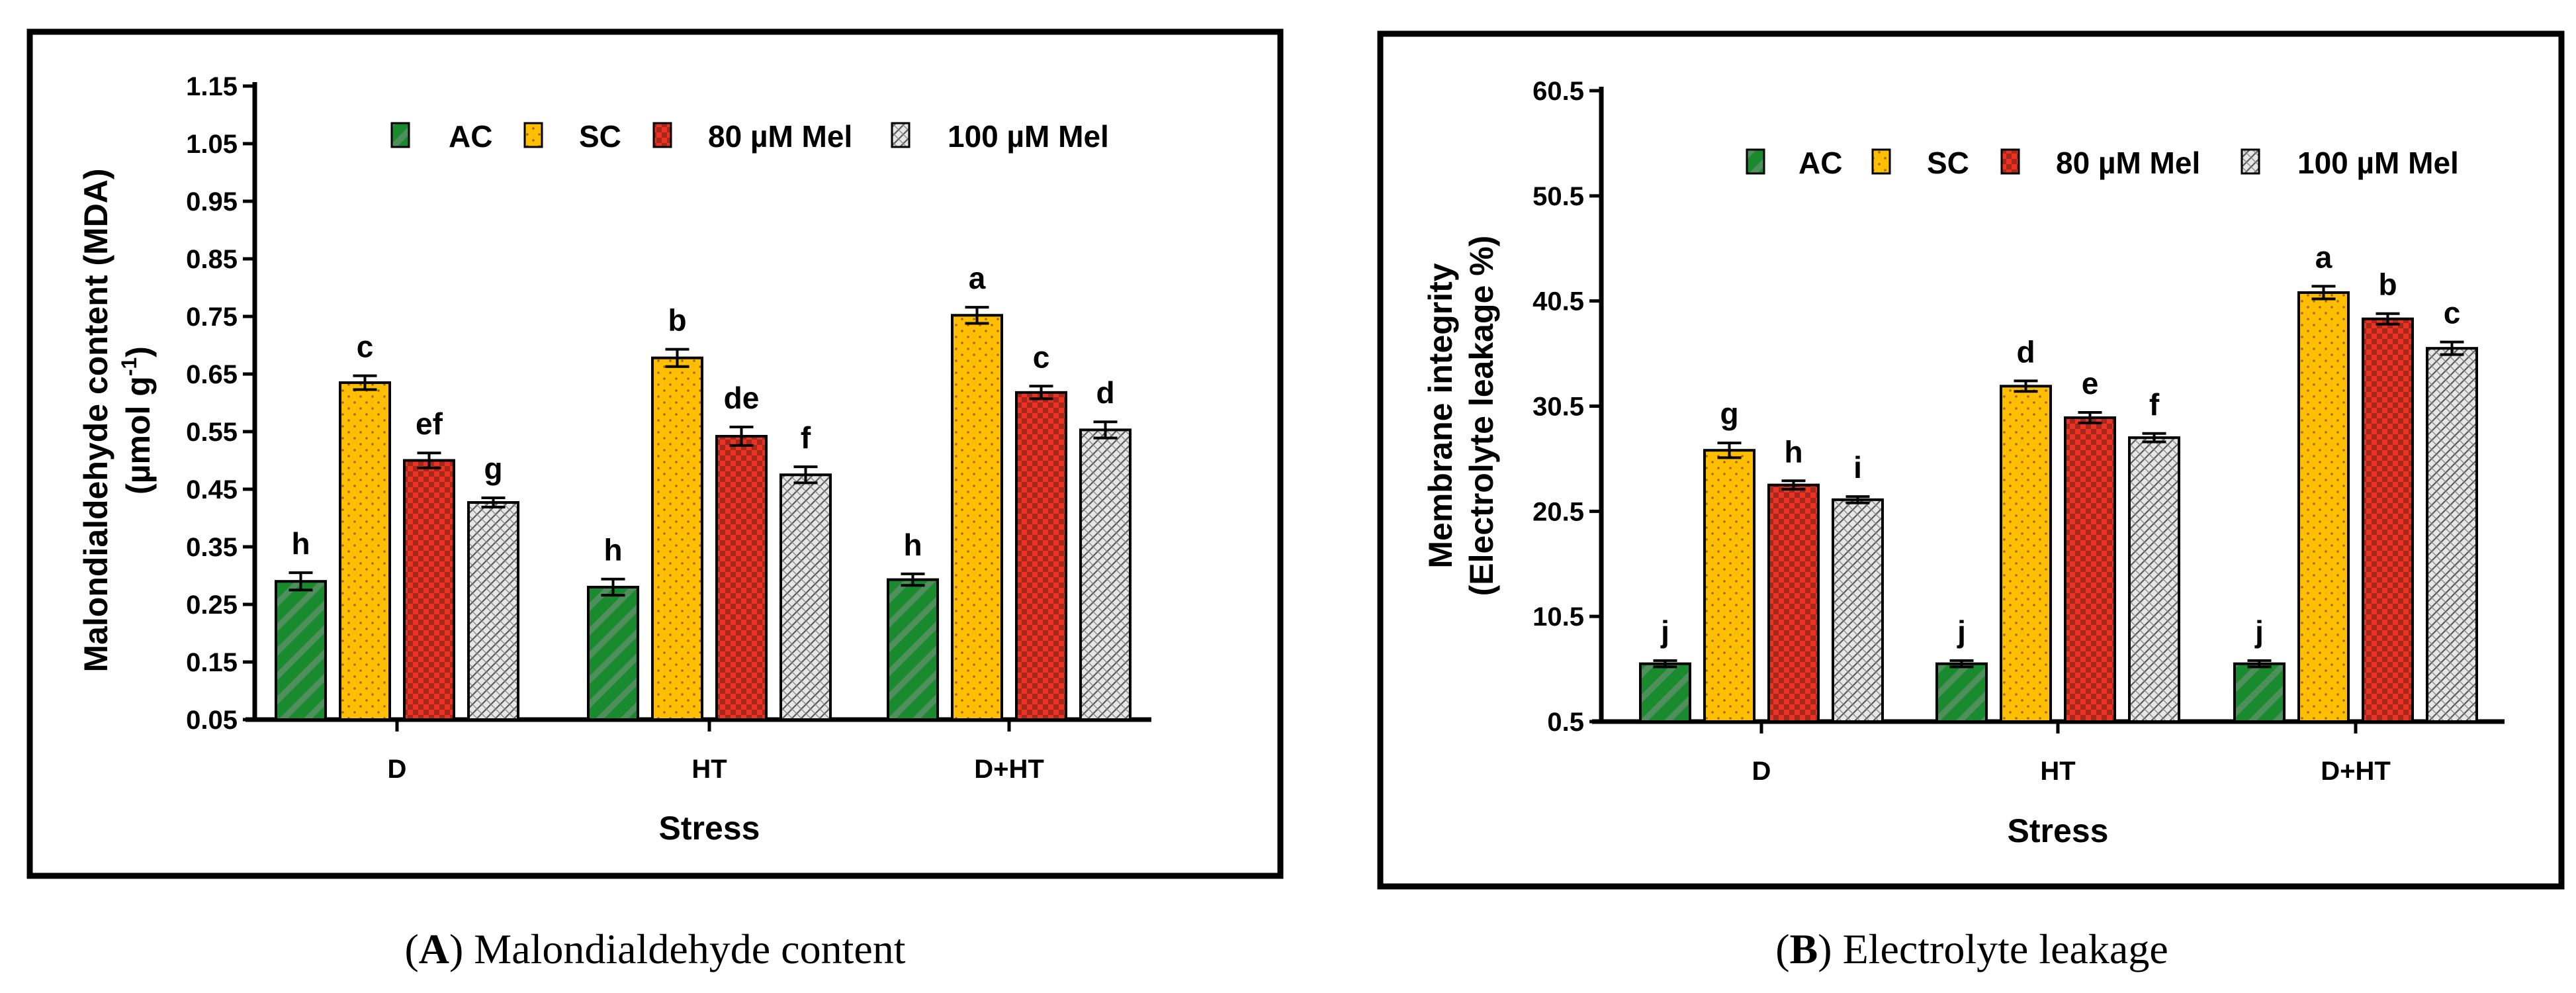 This screenshot has width=2576, height=993. Describe the element at coordinates (2058, 830) in the screenshot. I see `chart-b-xlabel: Stress` at that location.